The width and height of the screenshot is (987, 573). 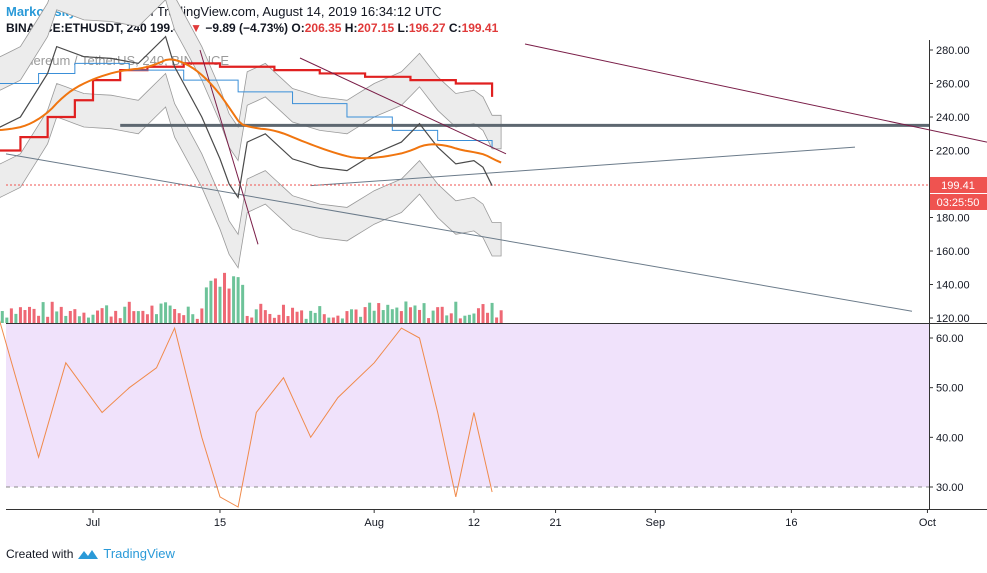 What do you see at coordinates (511, 519) in the screenshot?
I see `time-axis: Jul 15 Aug 12 21 Sep 16 Oct` at bounding box center [511, 519].